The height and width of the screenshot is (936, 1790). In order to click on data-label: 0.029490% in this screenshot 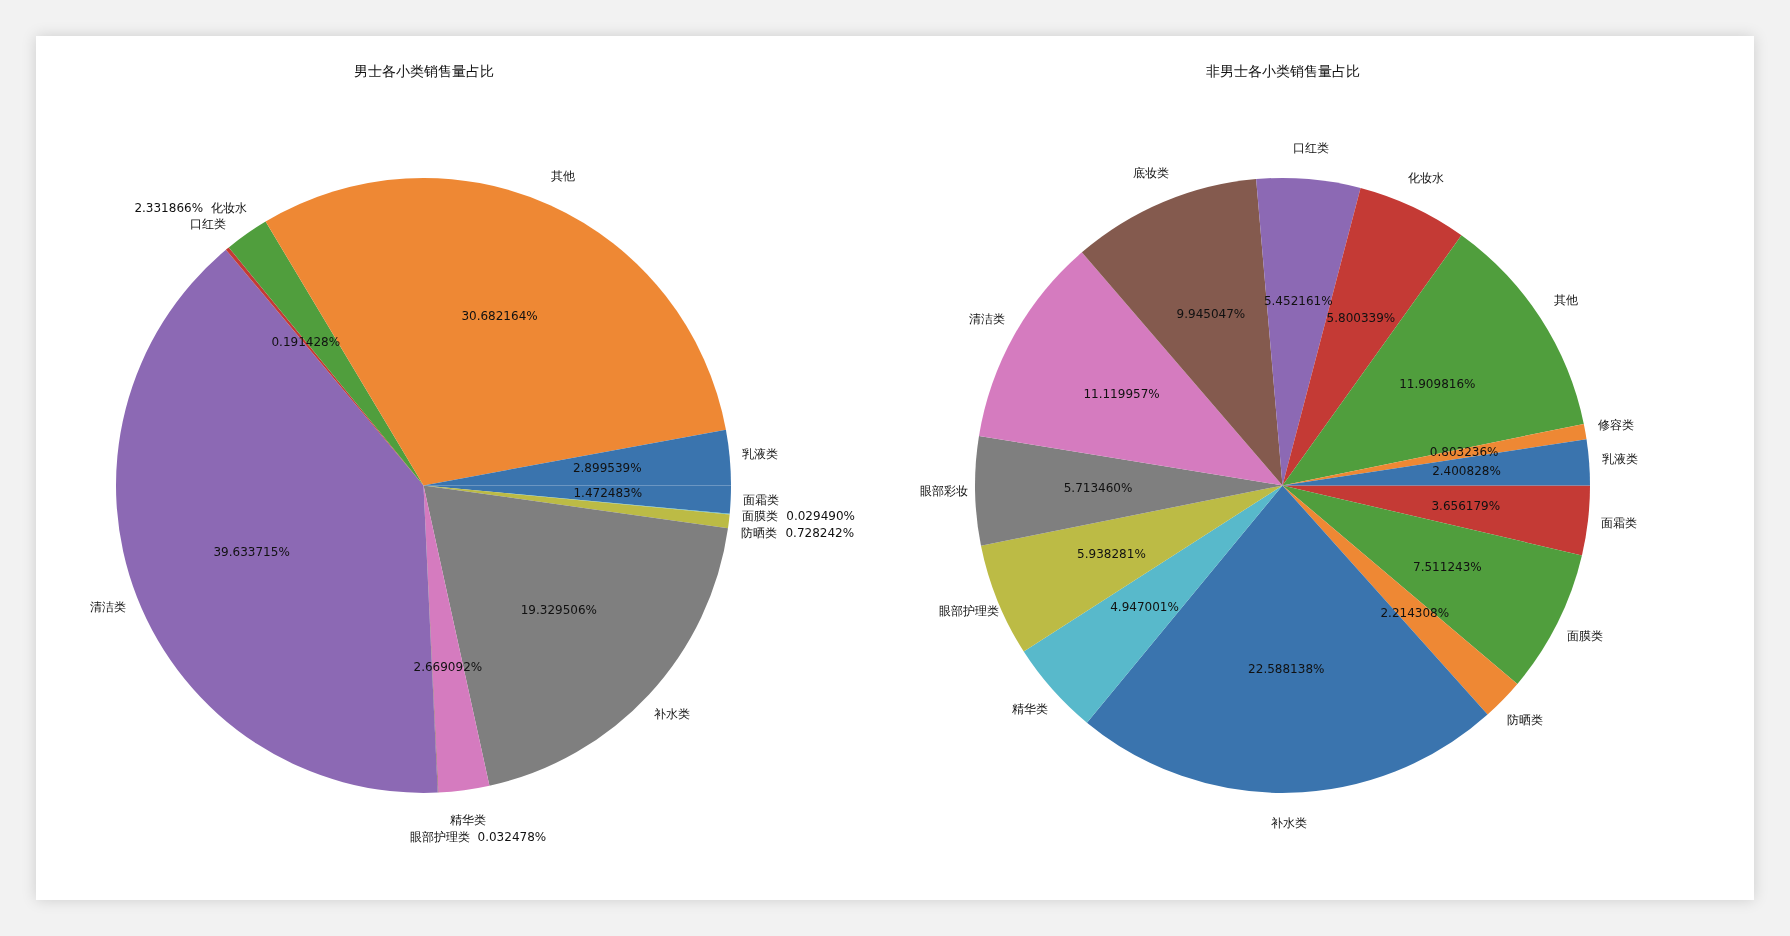, I will do `click(820, 516)`.